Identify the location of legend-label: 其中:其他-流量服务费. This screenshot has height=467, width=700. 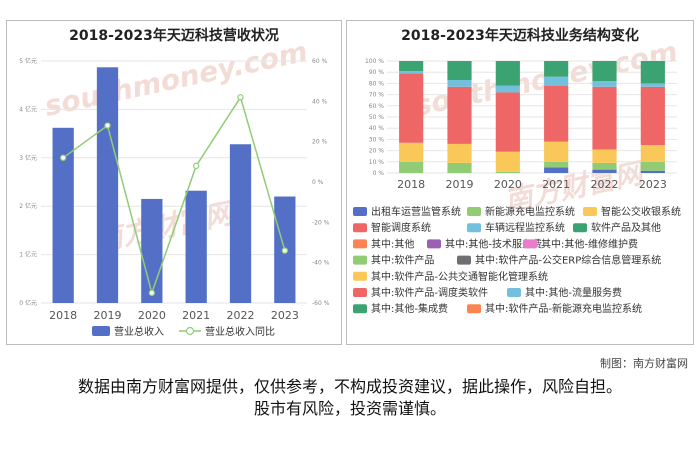
(573, 292).